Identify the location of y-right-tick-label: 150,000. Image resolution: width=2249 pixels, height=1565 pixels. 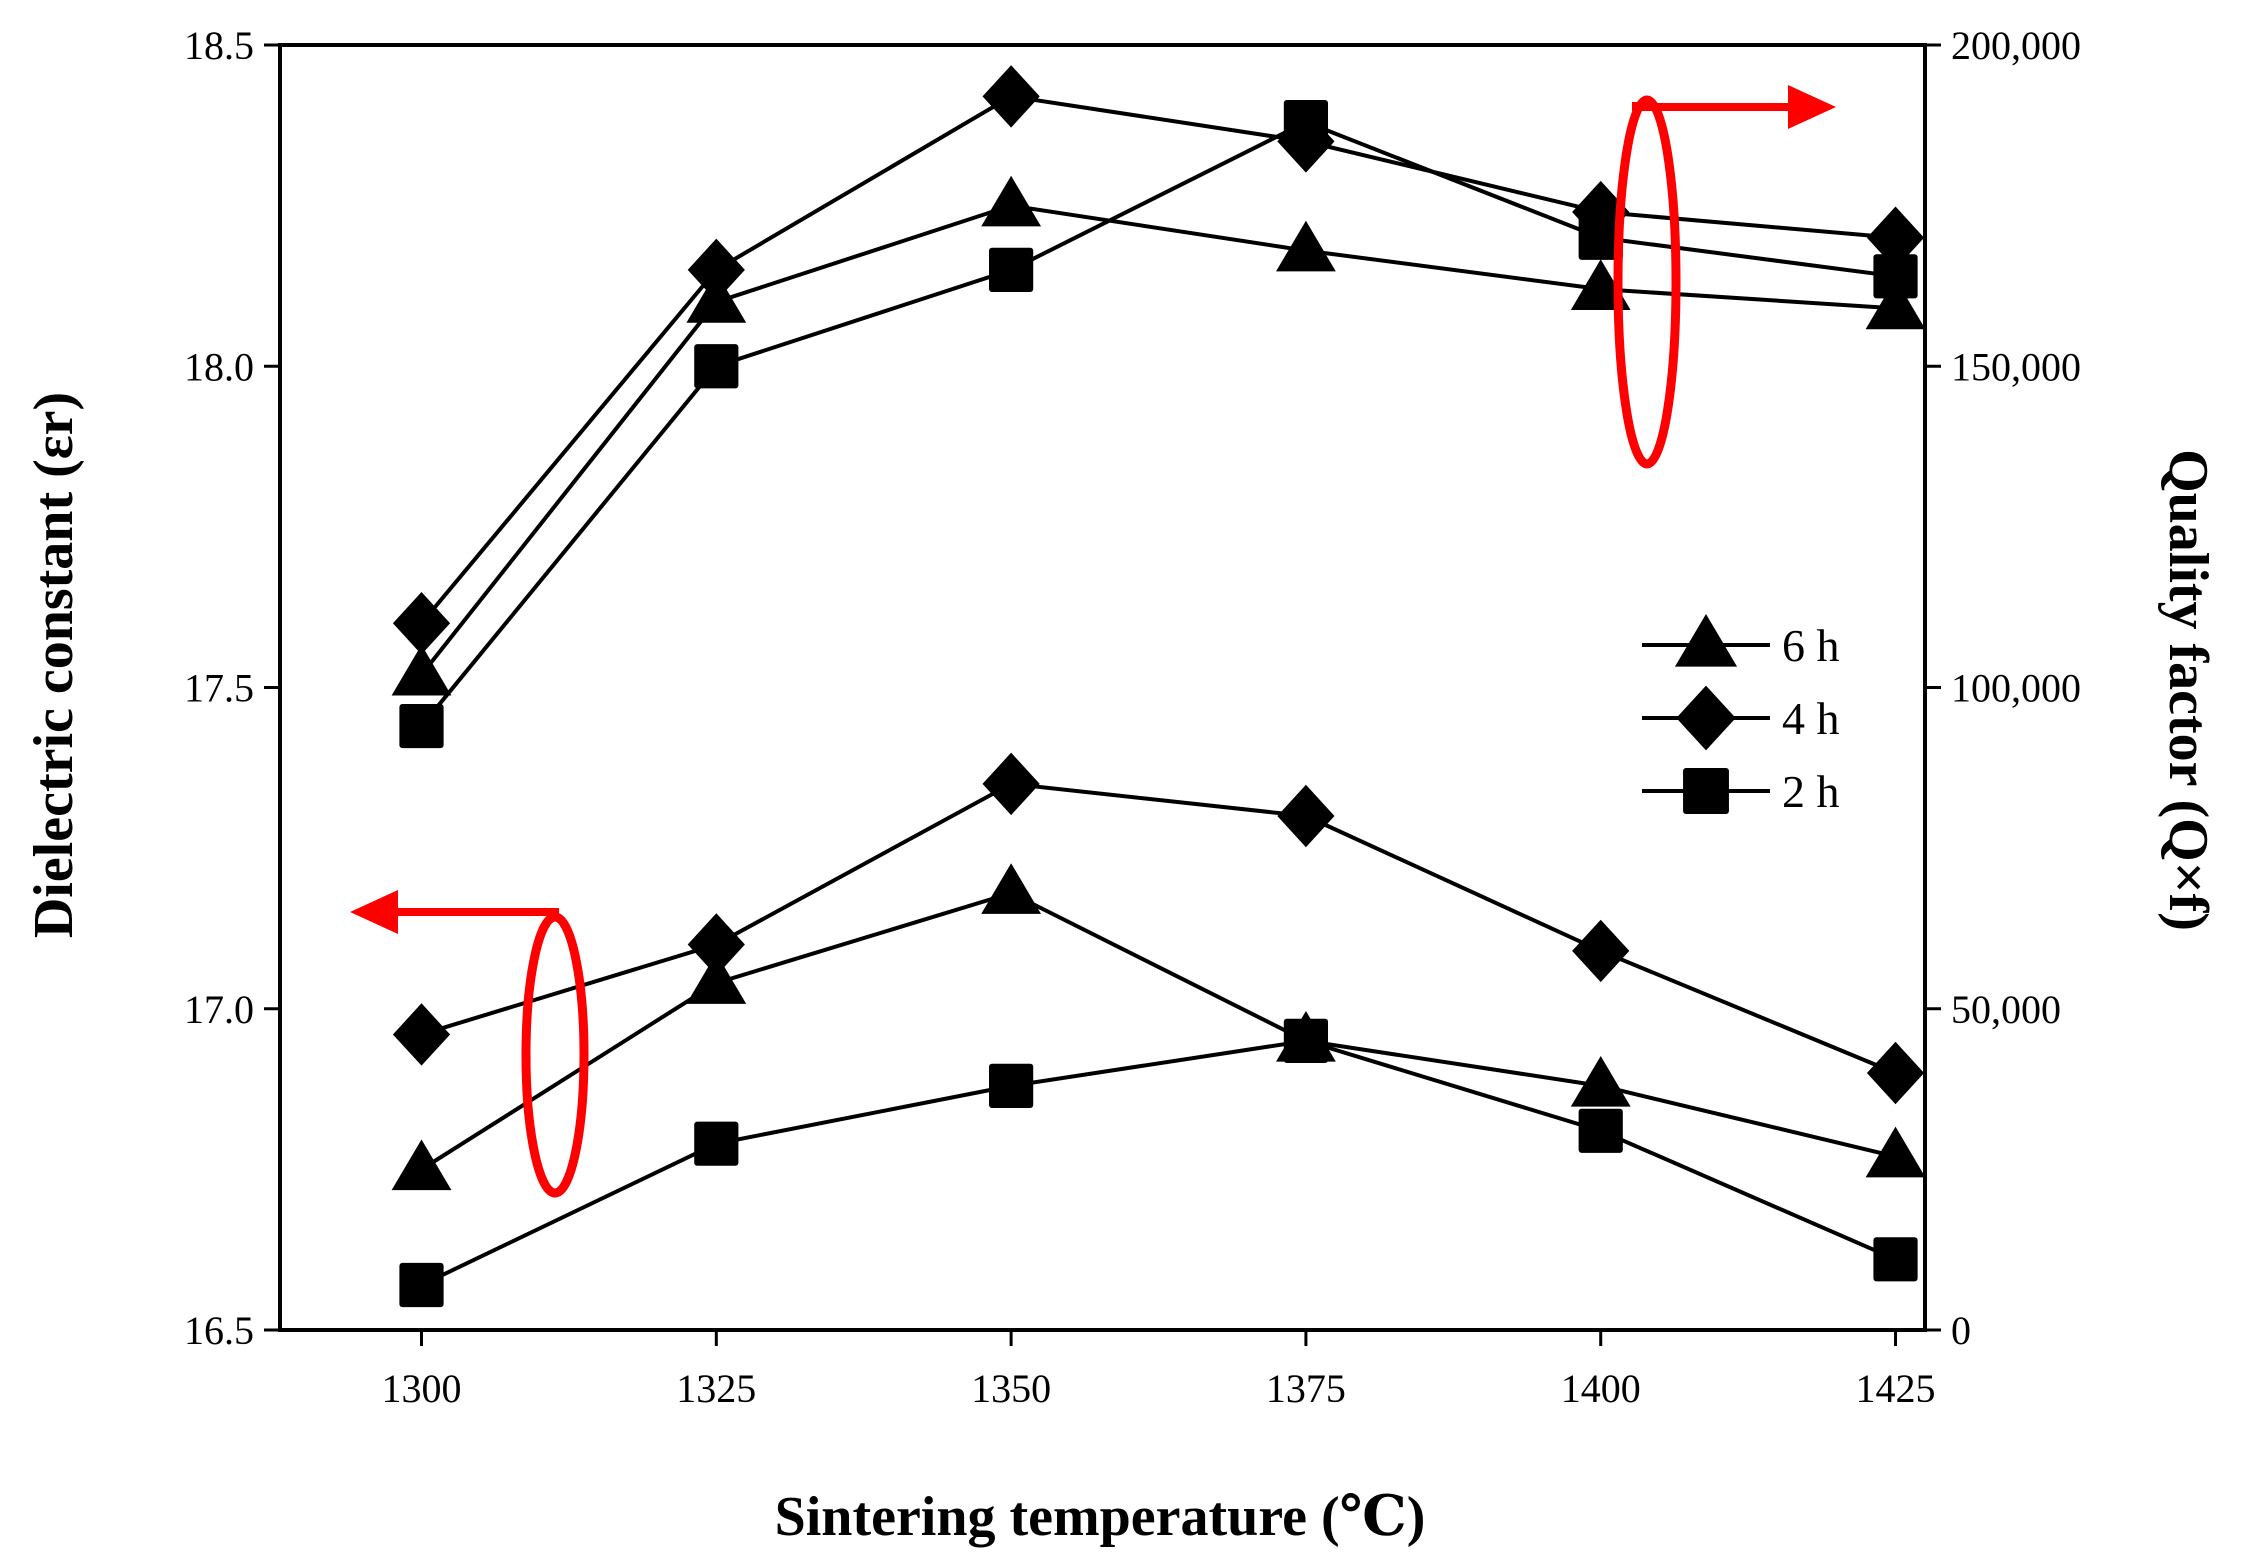
(2016, 366).